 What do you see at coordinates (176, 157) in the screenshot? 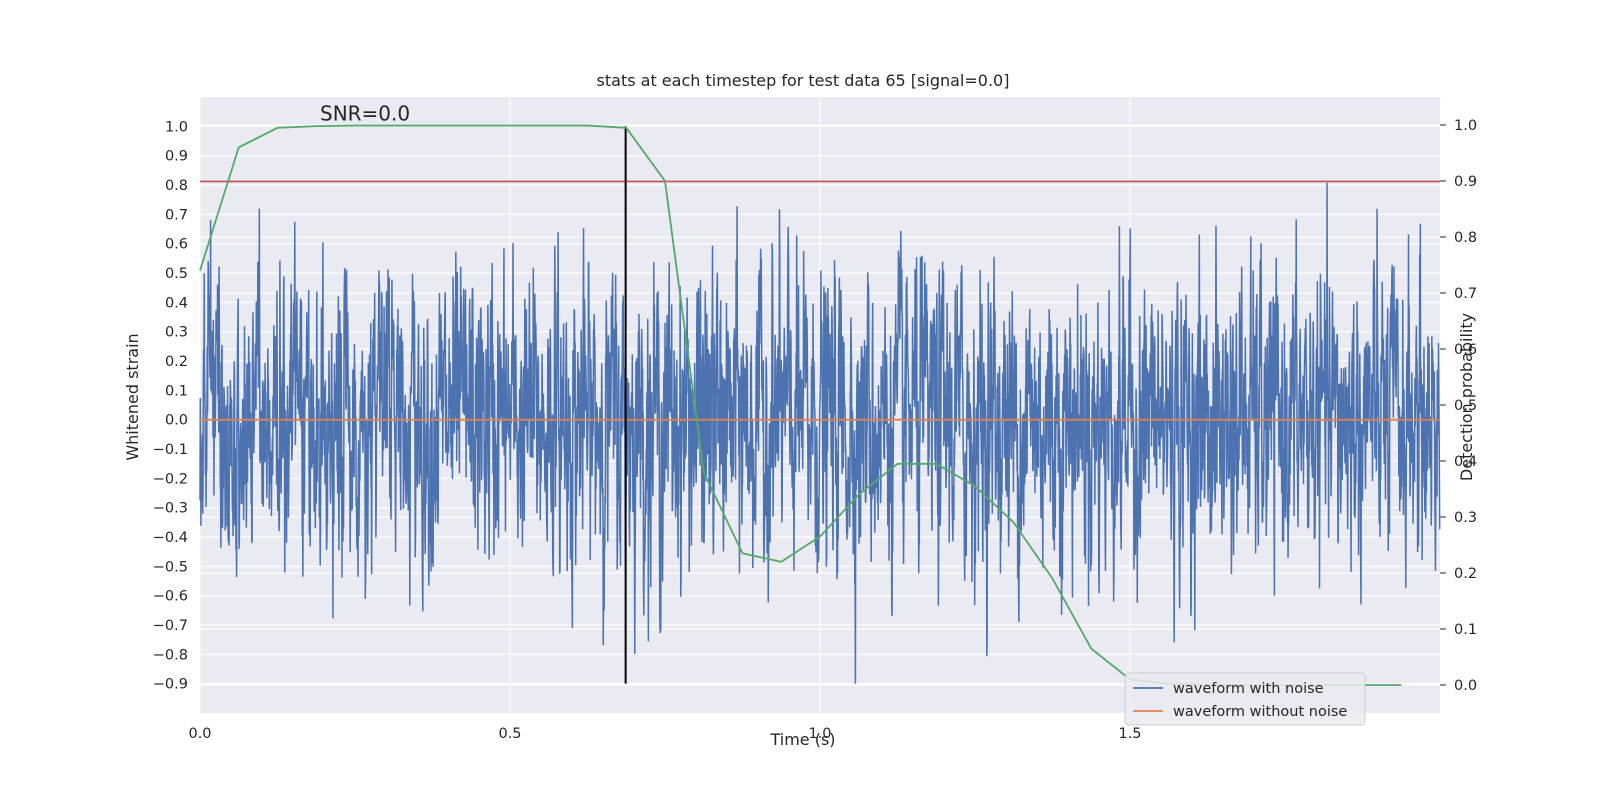
I see `y-left-tick-label: 0.9` at bounding box center [176, 157].